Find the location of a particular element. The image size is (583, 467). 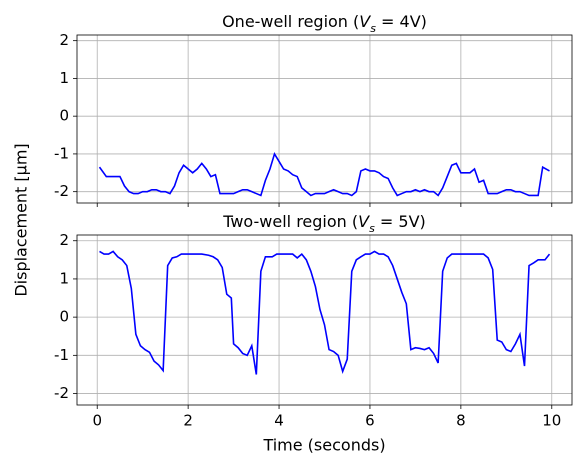

chart-title: Two-well region (Vs = 5V) is located at coordinates (324, 223).